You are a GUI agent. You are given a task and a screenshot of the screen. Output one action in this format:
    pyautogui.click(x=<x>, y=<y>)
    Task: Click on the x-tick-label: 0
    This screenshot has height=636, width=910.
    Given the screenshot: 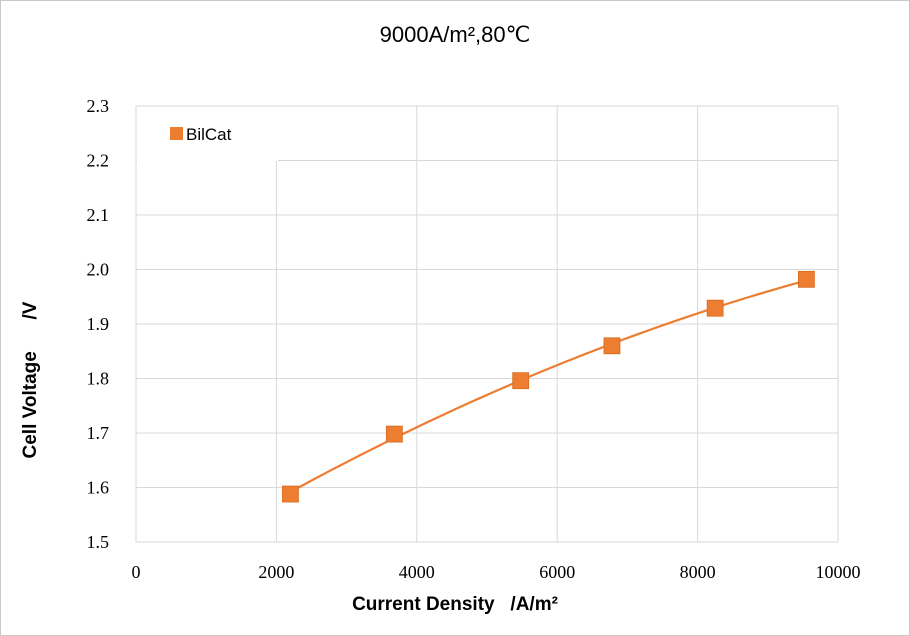 What is the action you would take?
    pyautogui.click(x=136, y=572)
    